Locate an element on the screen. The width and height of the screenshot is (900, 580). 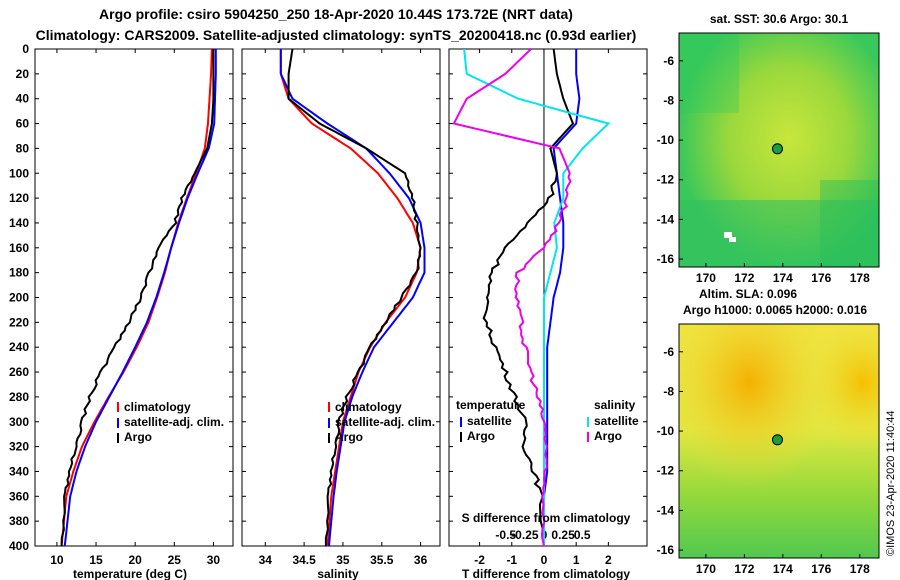
salinity-tick-label: 35.5 is located at coordinates (382, 560).